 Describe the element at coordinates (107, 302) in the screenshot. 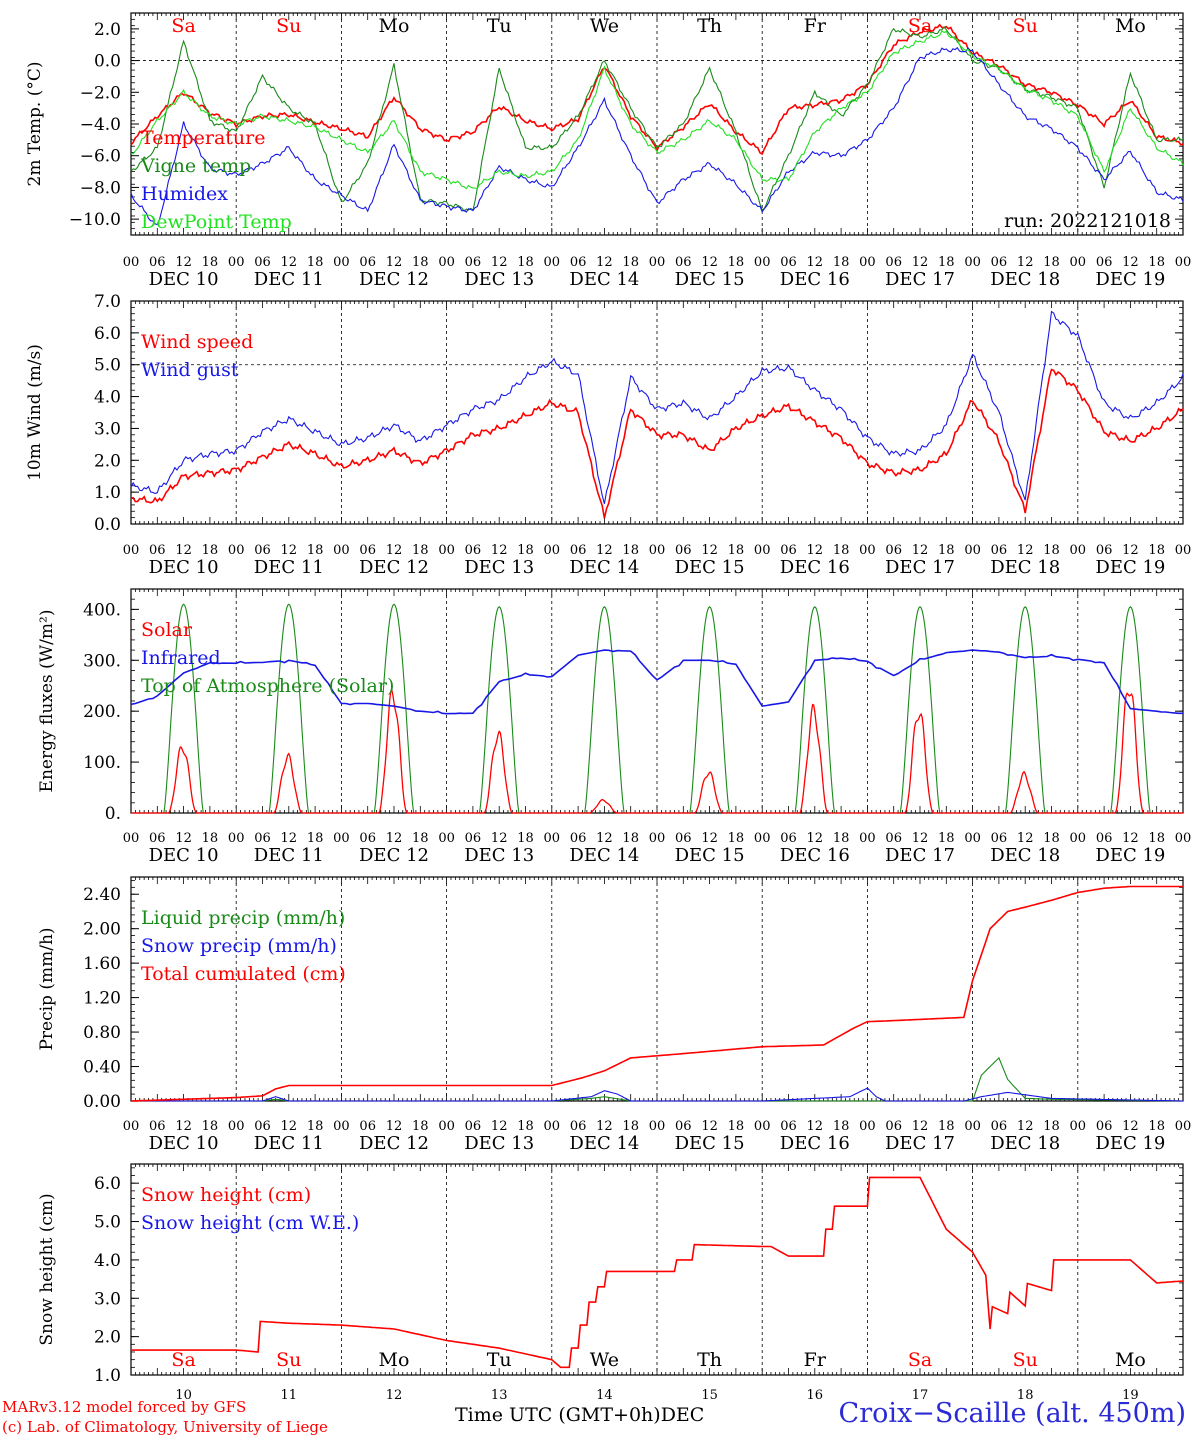

I see `y-tick-label: 7.0` at that location.